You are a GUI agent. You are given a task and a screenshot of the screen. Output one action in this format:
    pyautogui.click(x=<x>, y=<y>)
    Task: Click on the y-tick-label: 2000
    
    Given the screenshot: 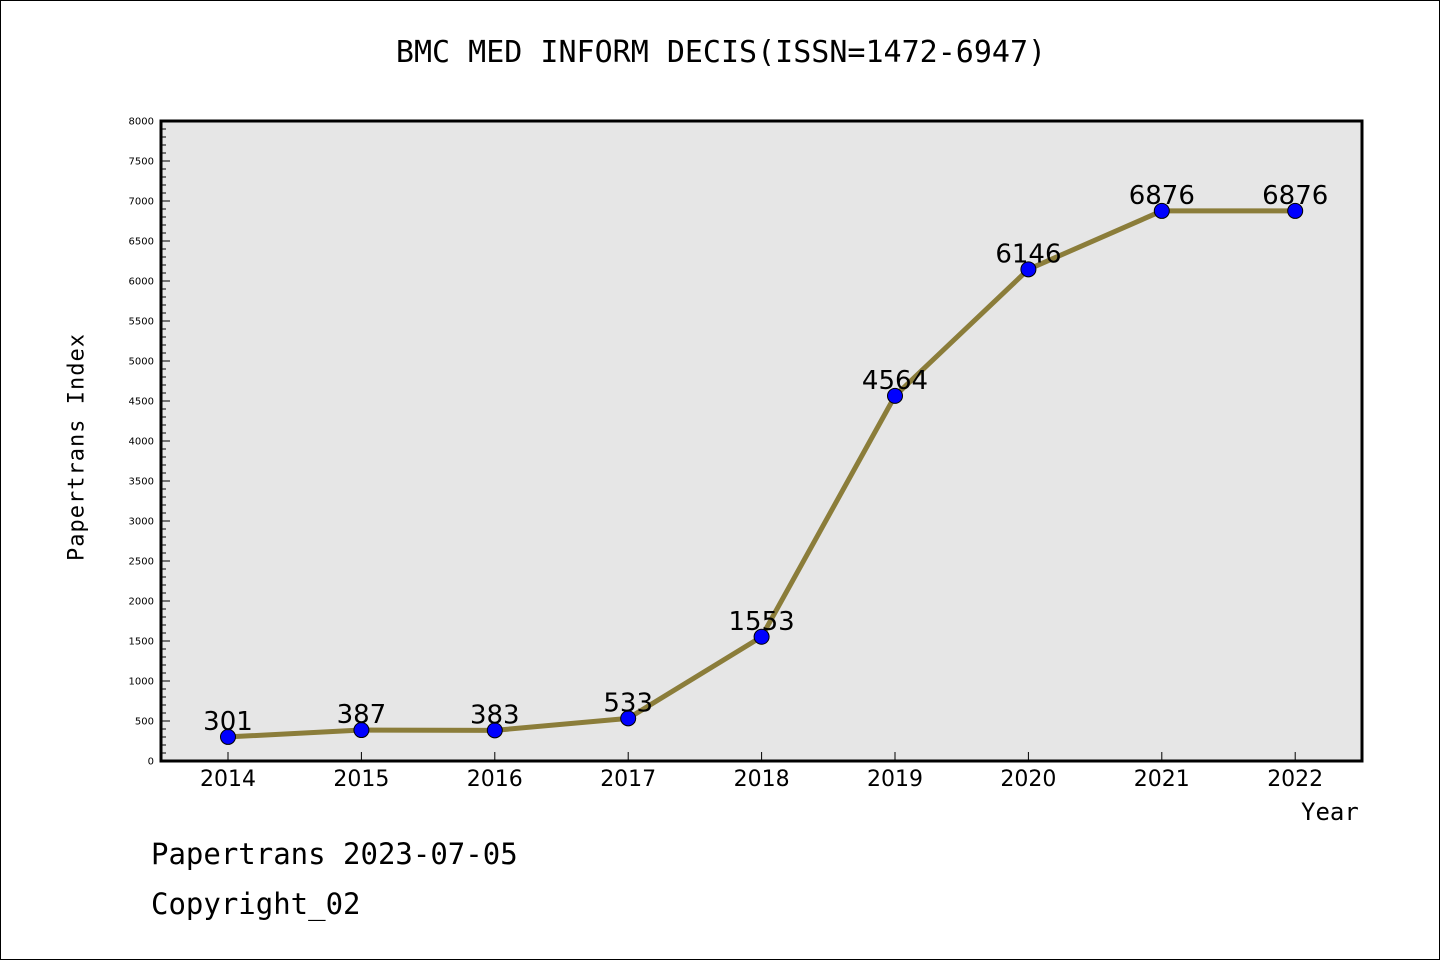 What is the action you would take?
    pyautogui.click(x=141, y=602)
    